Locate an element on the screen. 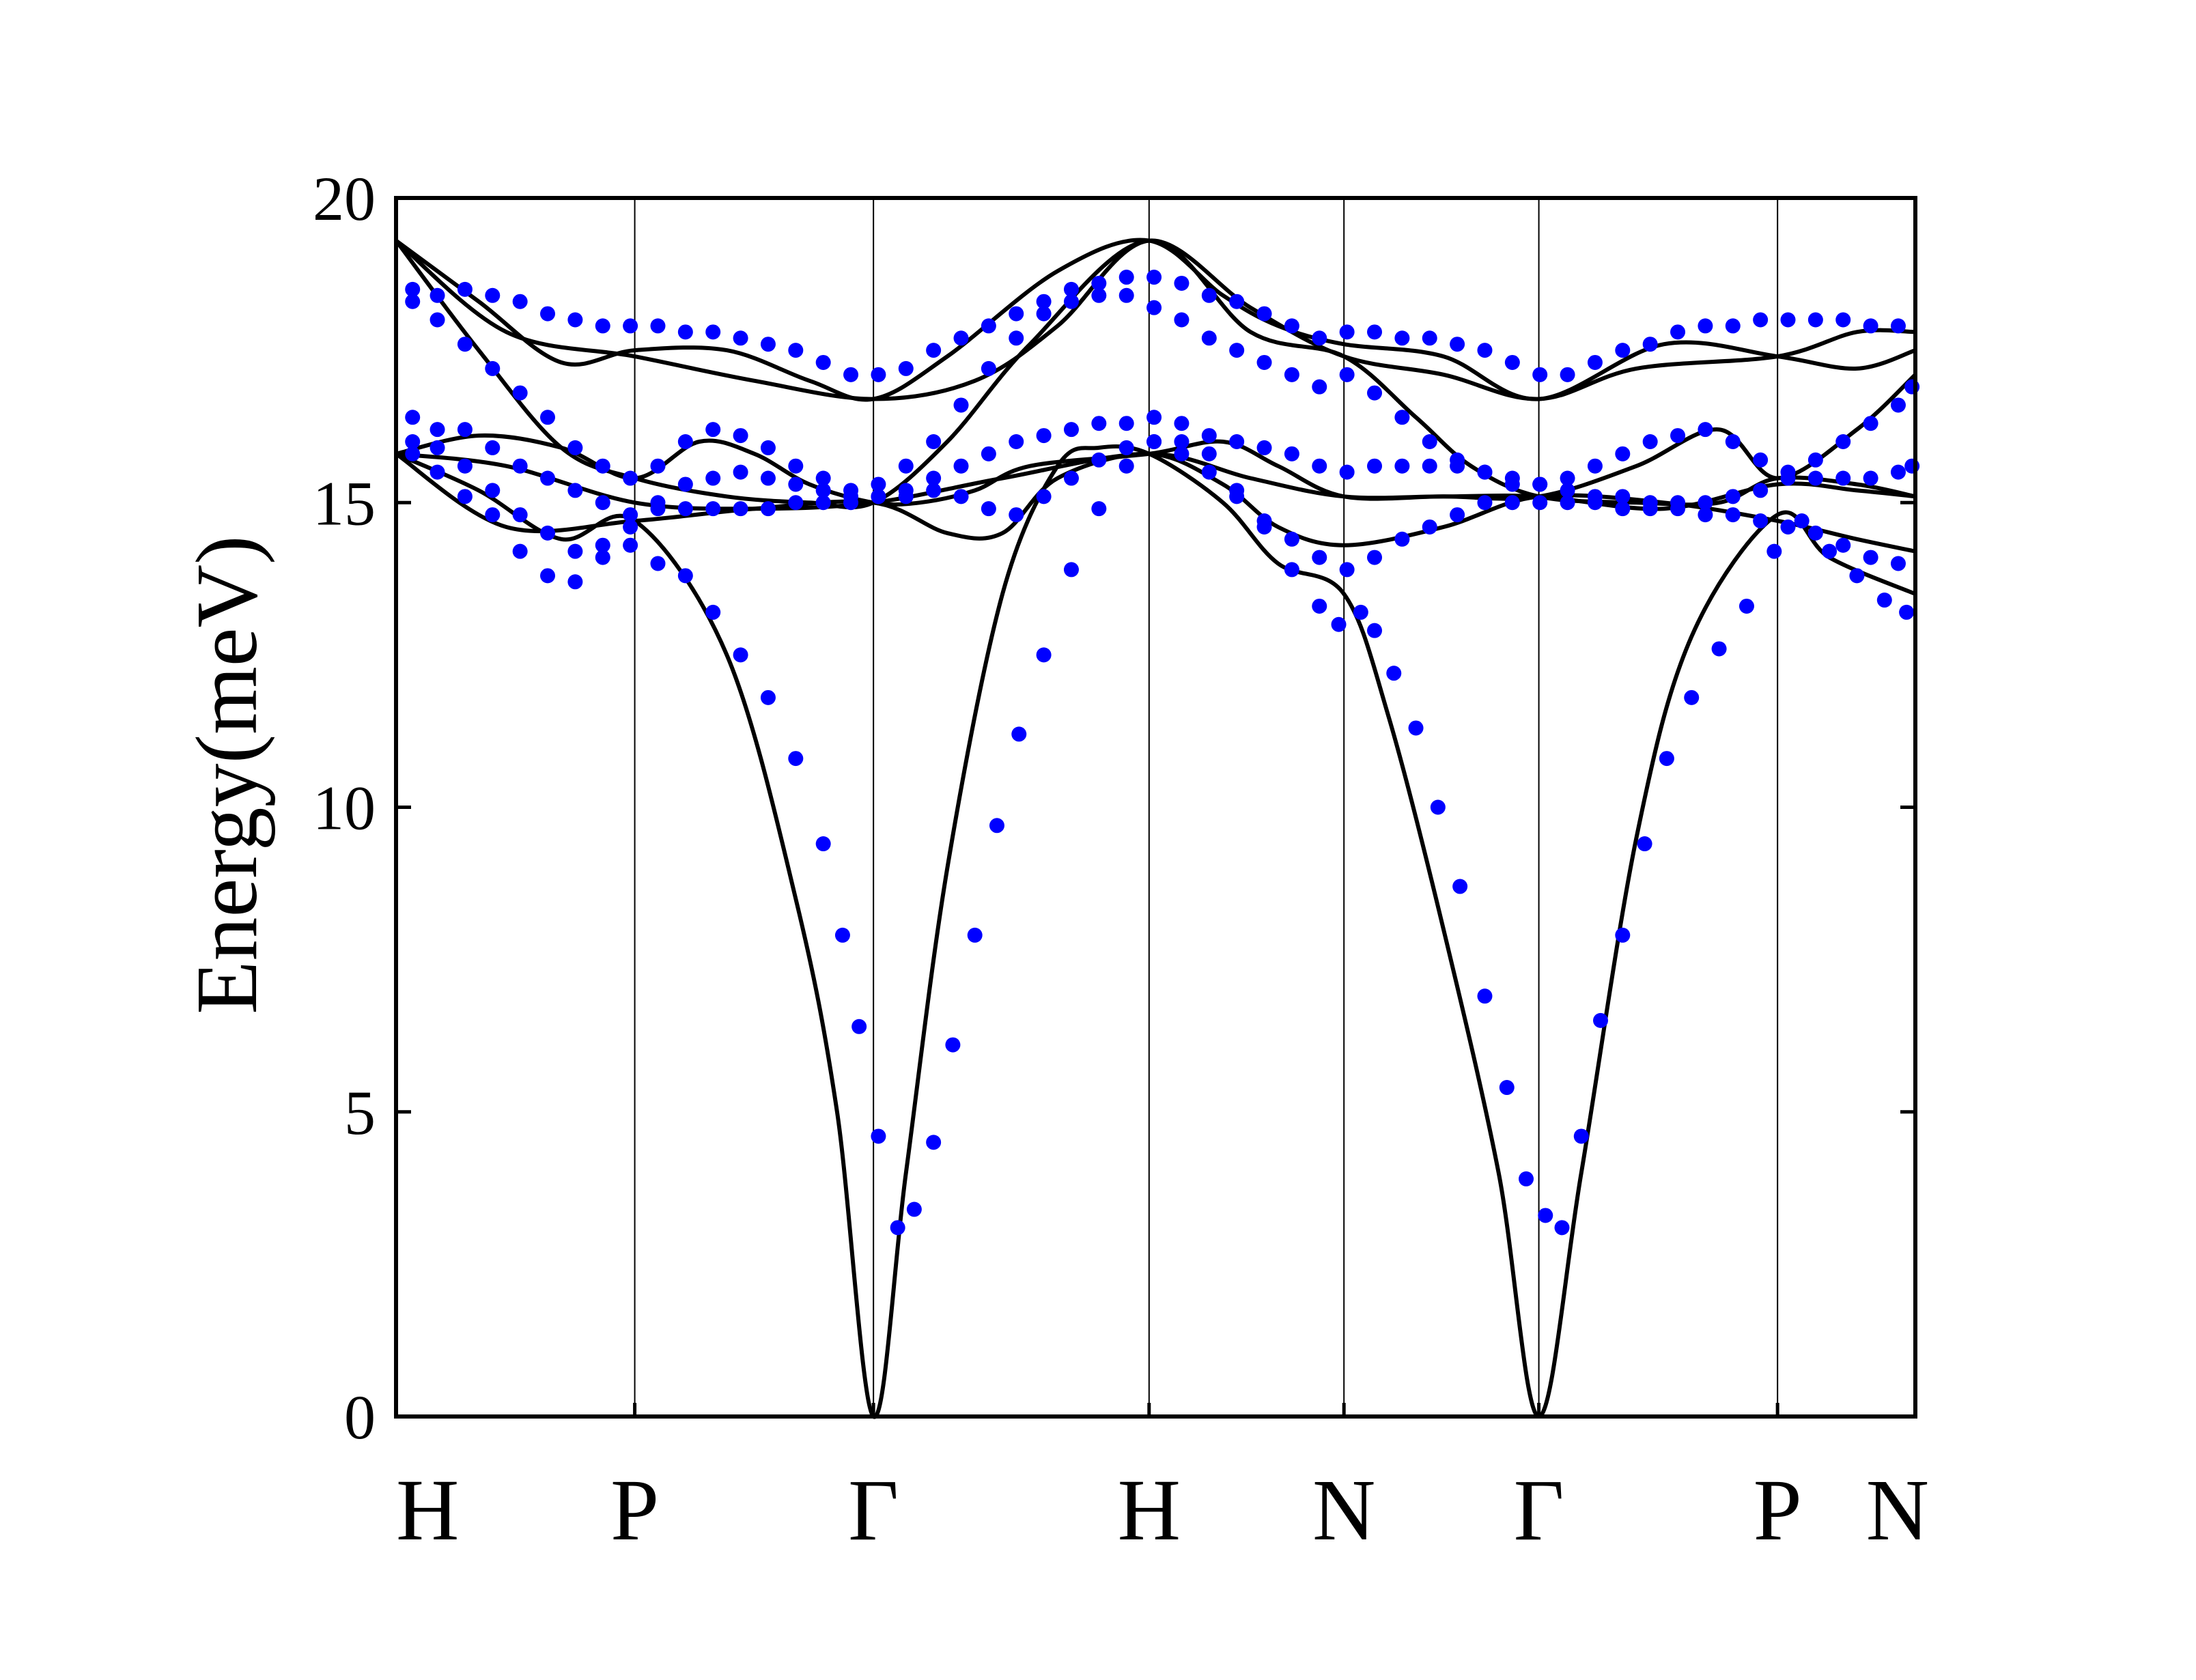 This screenshot has width=2196, height=1680. x-tick-label: Γ is located at coordinates (874, 1510).